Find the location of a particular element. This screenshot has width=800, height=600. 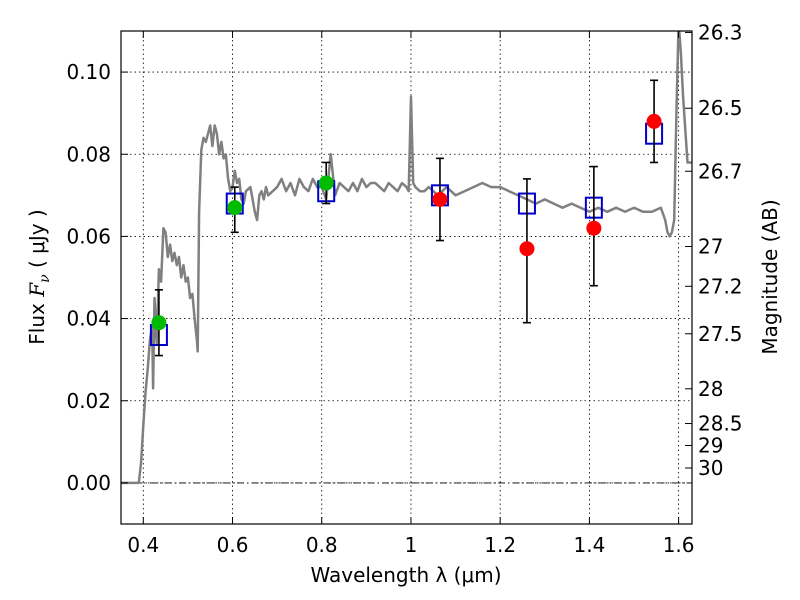

x-tick-label: 1 is located at coordinates (411, 545).